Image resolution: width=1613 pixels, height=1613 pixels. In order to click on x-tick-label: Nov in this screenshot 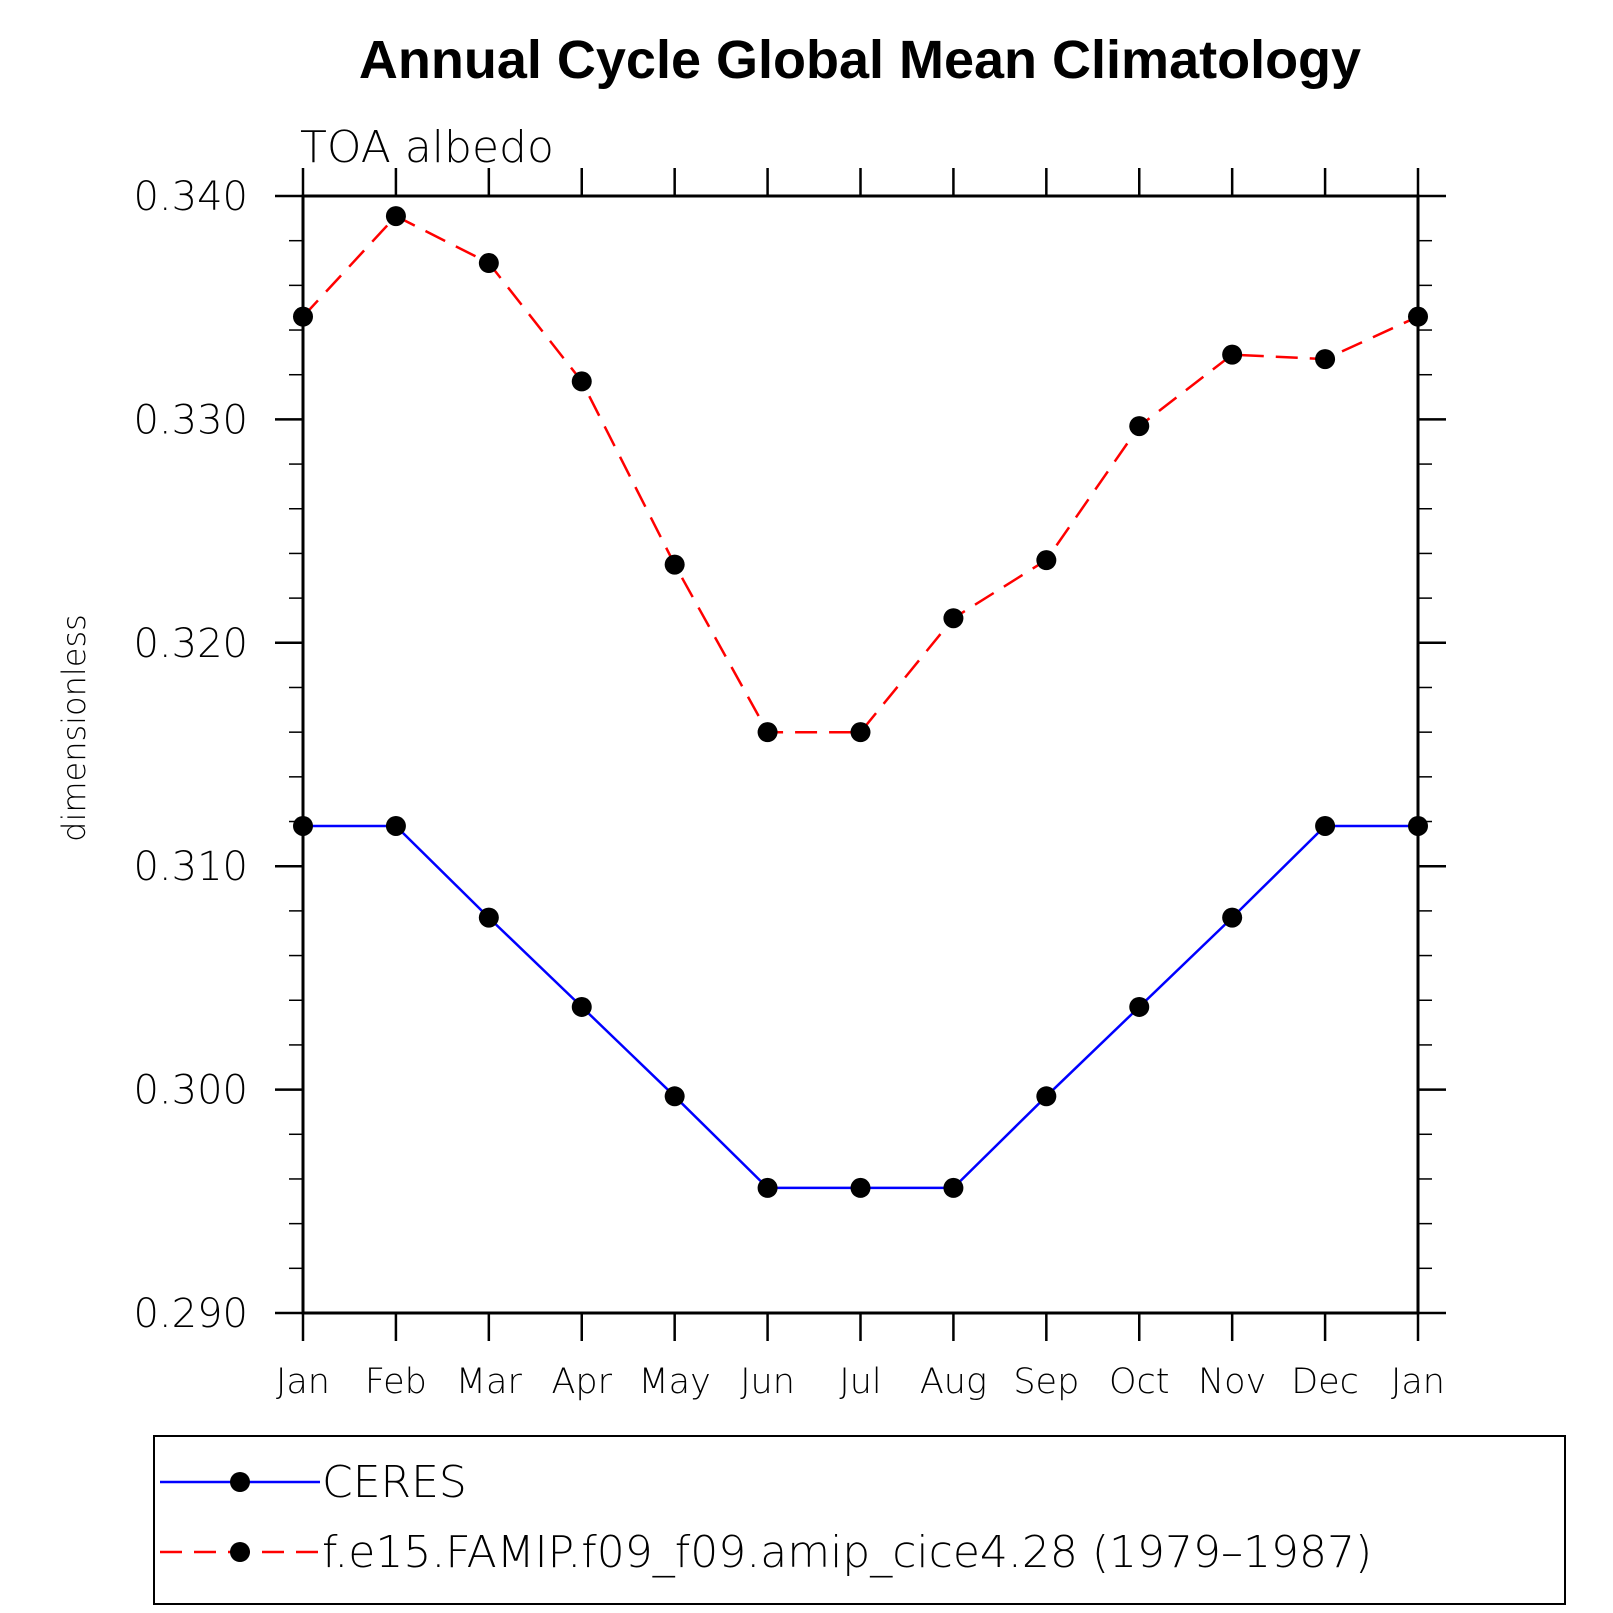, I will do `click(1232, 1382)`.